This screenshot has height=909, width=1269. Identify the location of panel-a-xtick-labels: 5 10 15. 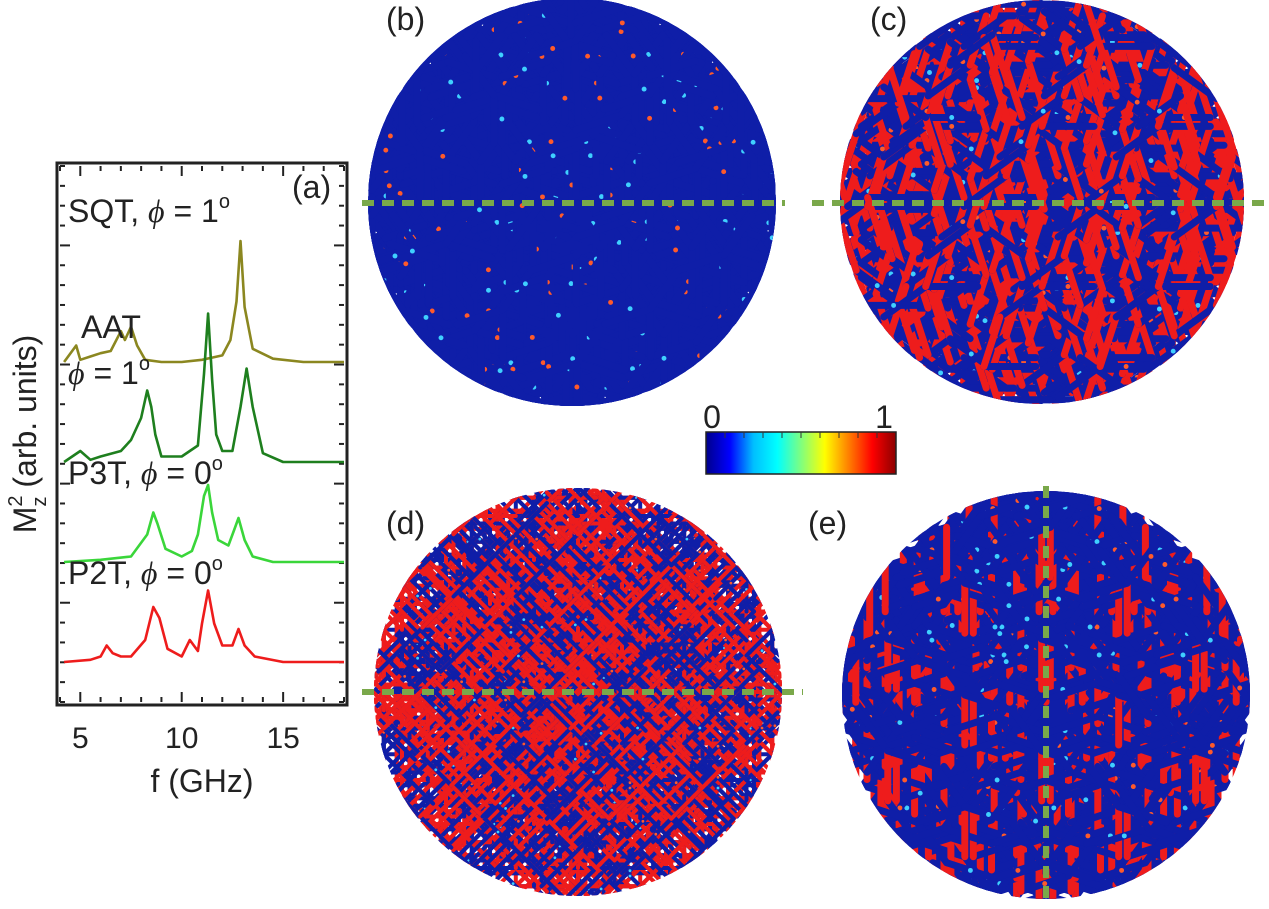
(186, 738).